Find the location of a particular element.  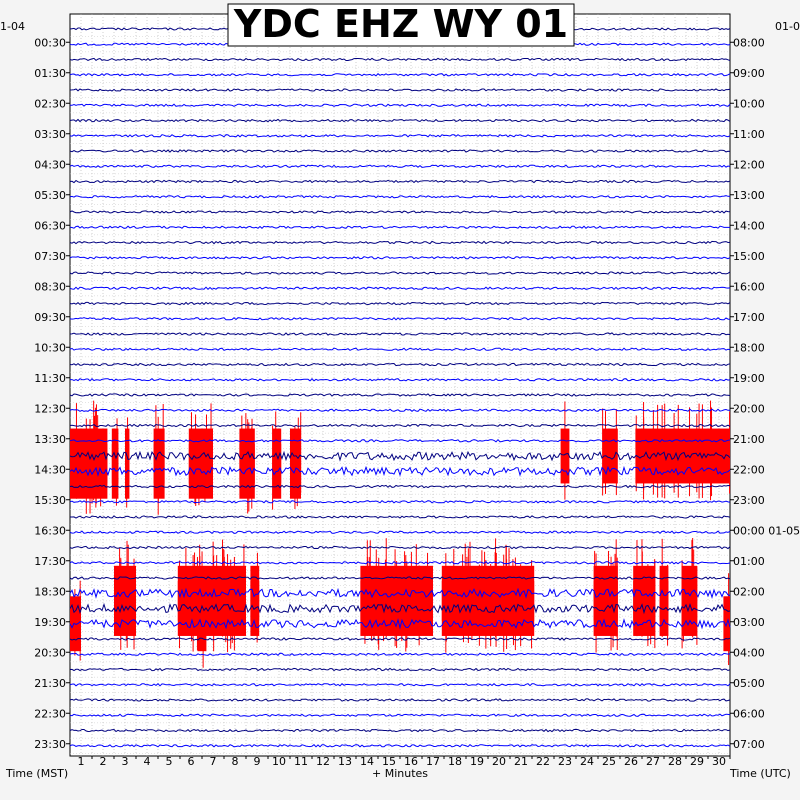

x-tick-label: 1 is located at coordinates (81, 761).